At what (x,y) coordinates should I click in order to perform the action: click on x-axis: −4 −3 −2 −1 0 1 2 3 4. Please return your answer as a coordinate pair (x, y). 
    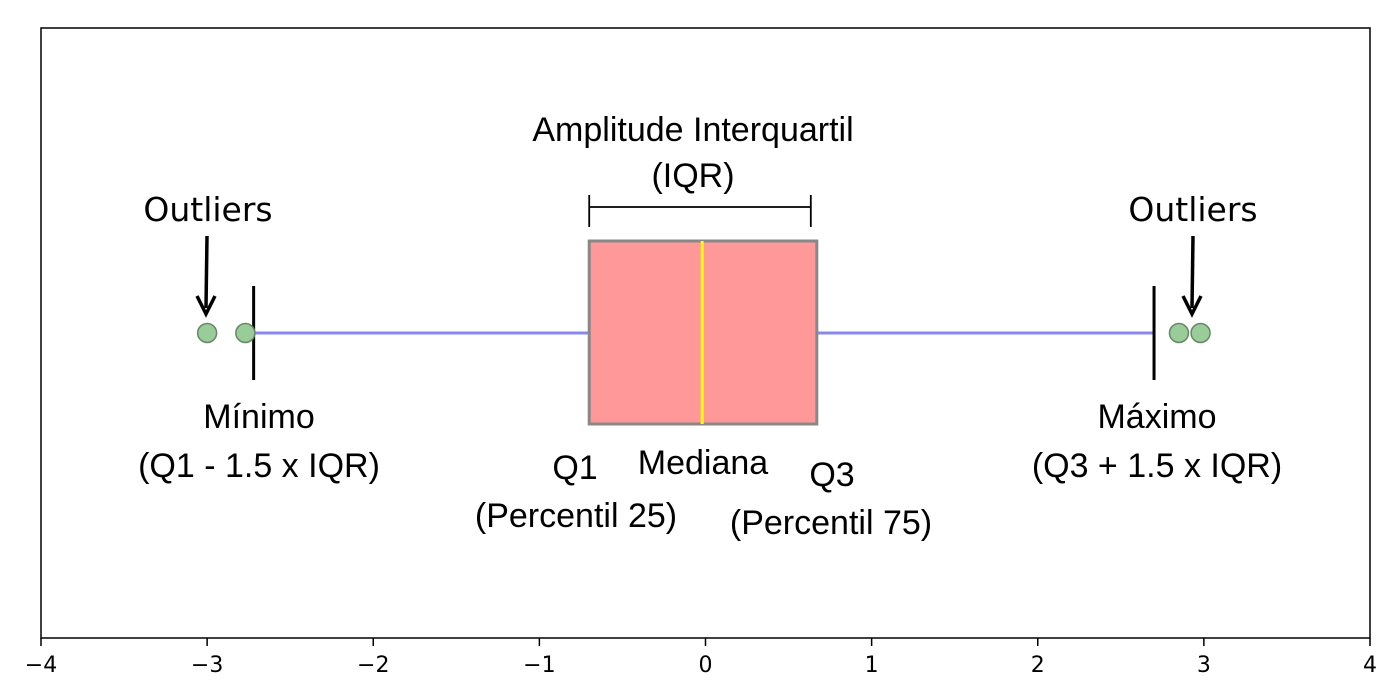
    Looking at the image, I should click on (701, 658).